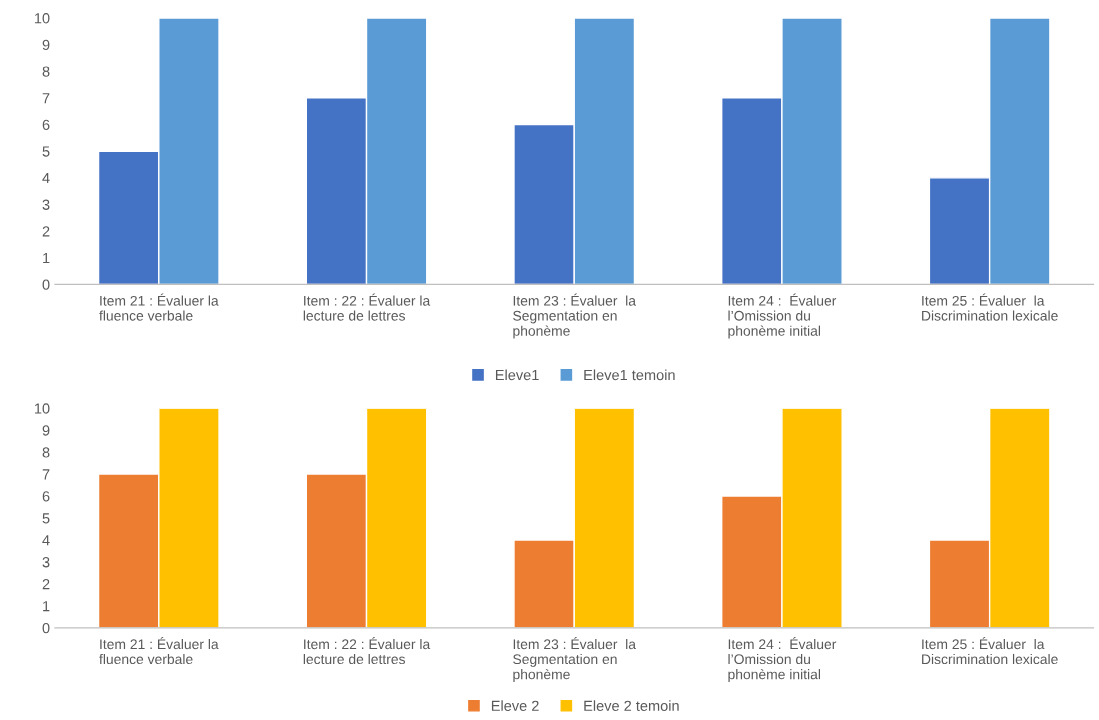 This screenshot has width=1099, height=720. I want to click on legend-label: Eleve1, so click(517, 375).